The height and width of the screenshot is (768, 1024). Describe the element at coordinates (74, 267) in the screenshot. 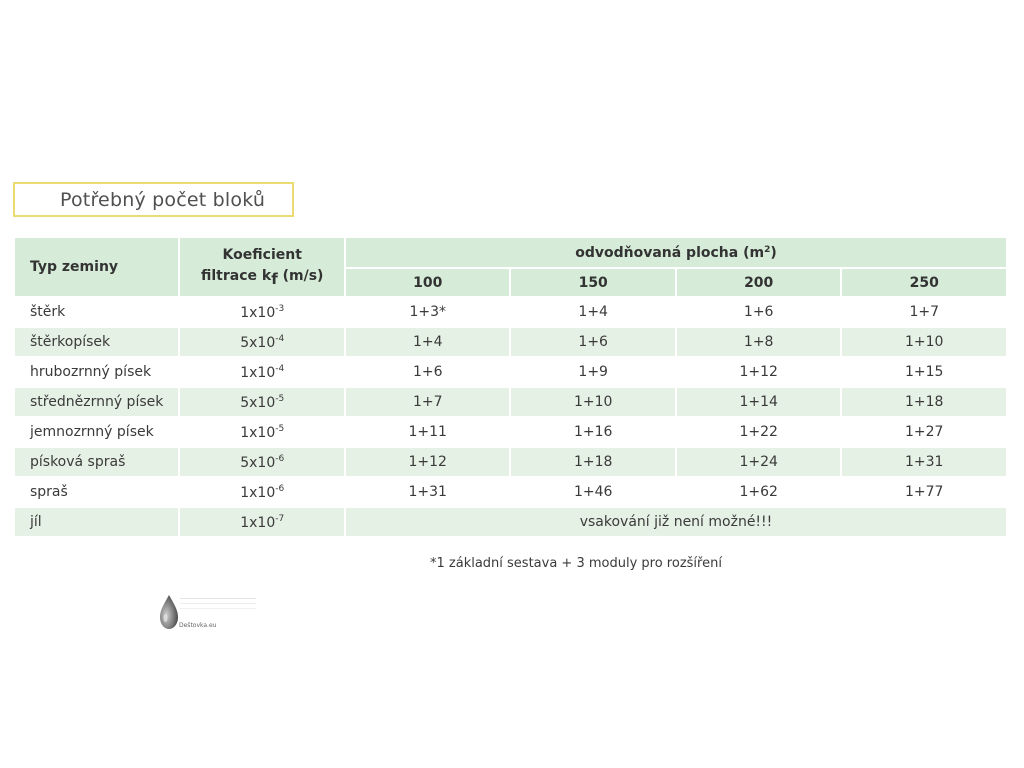

I see `header-soil-type-label: Typ zeminy` at that location.